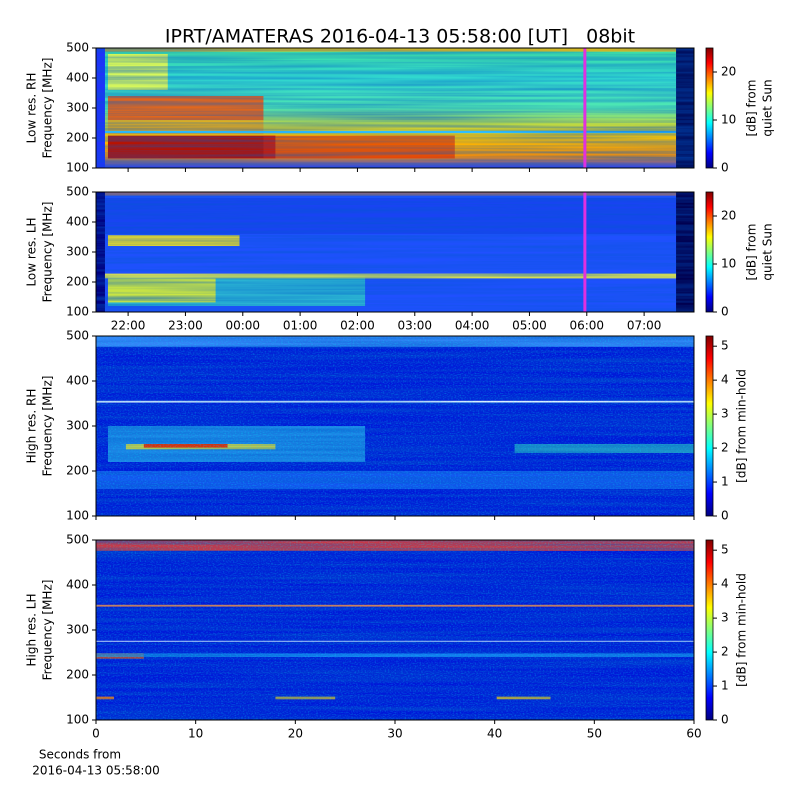  I want to click on x-tick-label: 05:00, so click(529, 326).